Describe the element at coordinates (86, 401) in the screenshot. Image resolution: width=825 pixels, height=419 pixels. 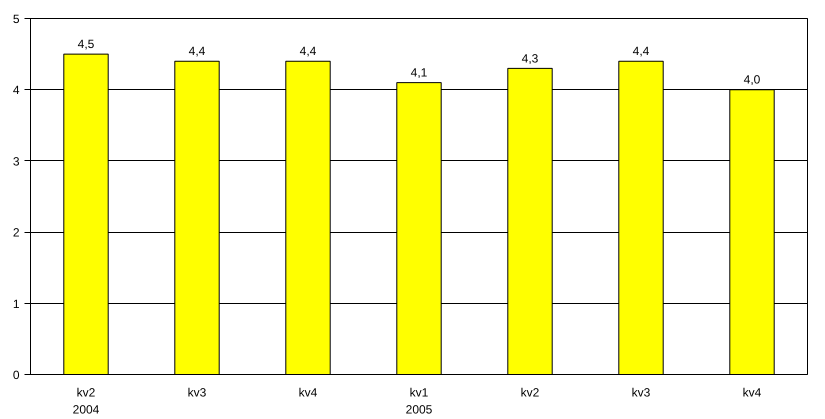
I see `x-tick-label: kv2 2004` at that location.